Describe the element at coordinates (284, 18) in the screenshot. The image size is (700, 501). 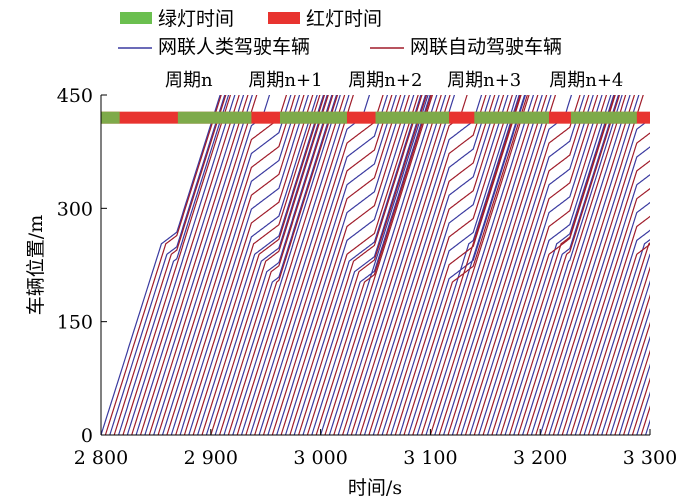
I see `legend-swatch-red` at that location.